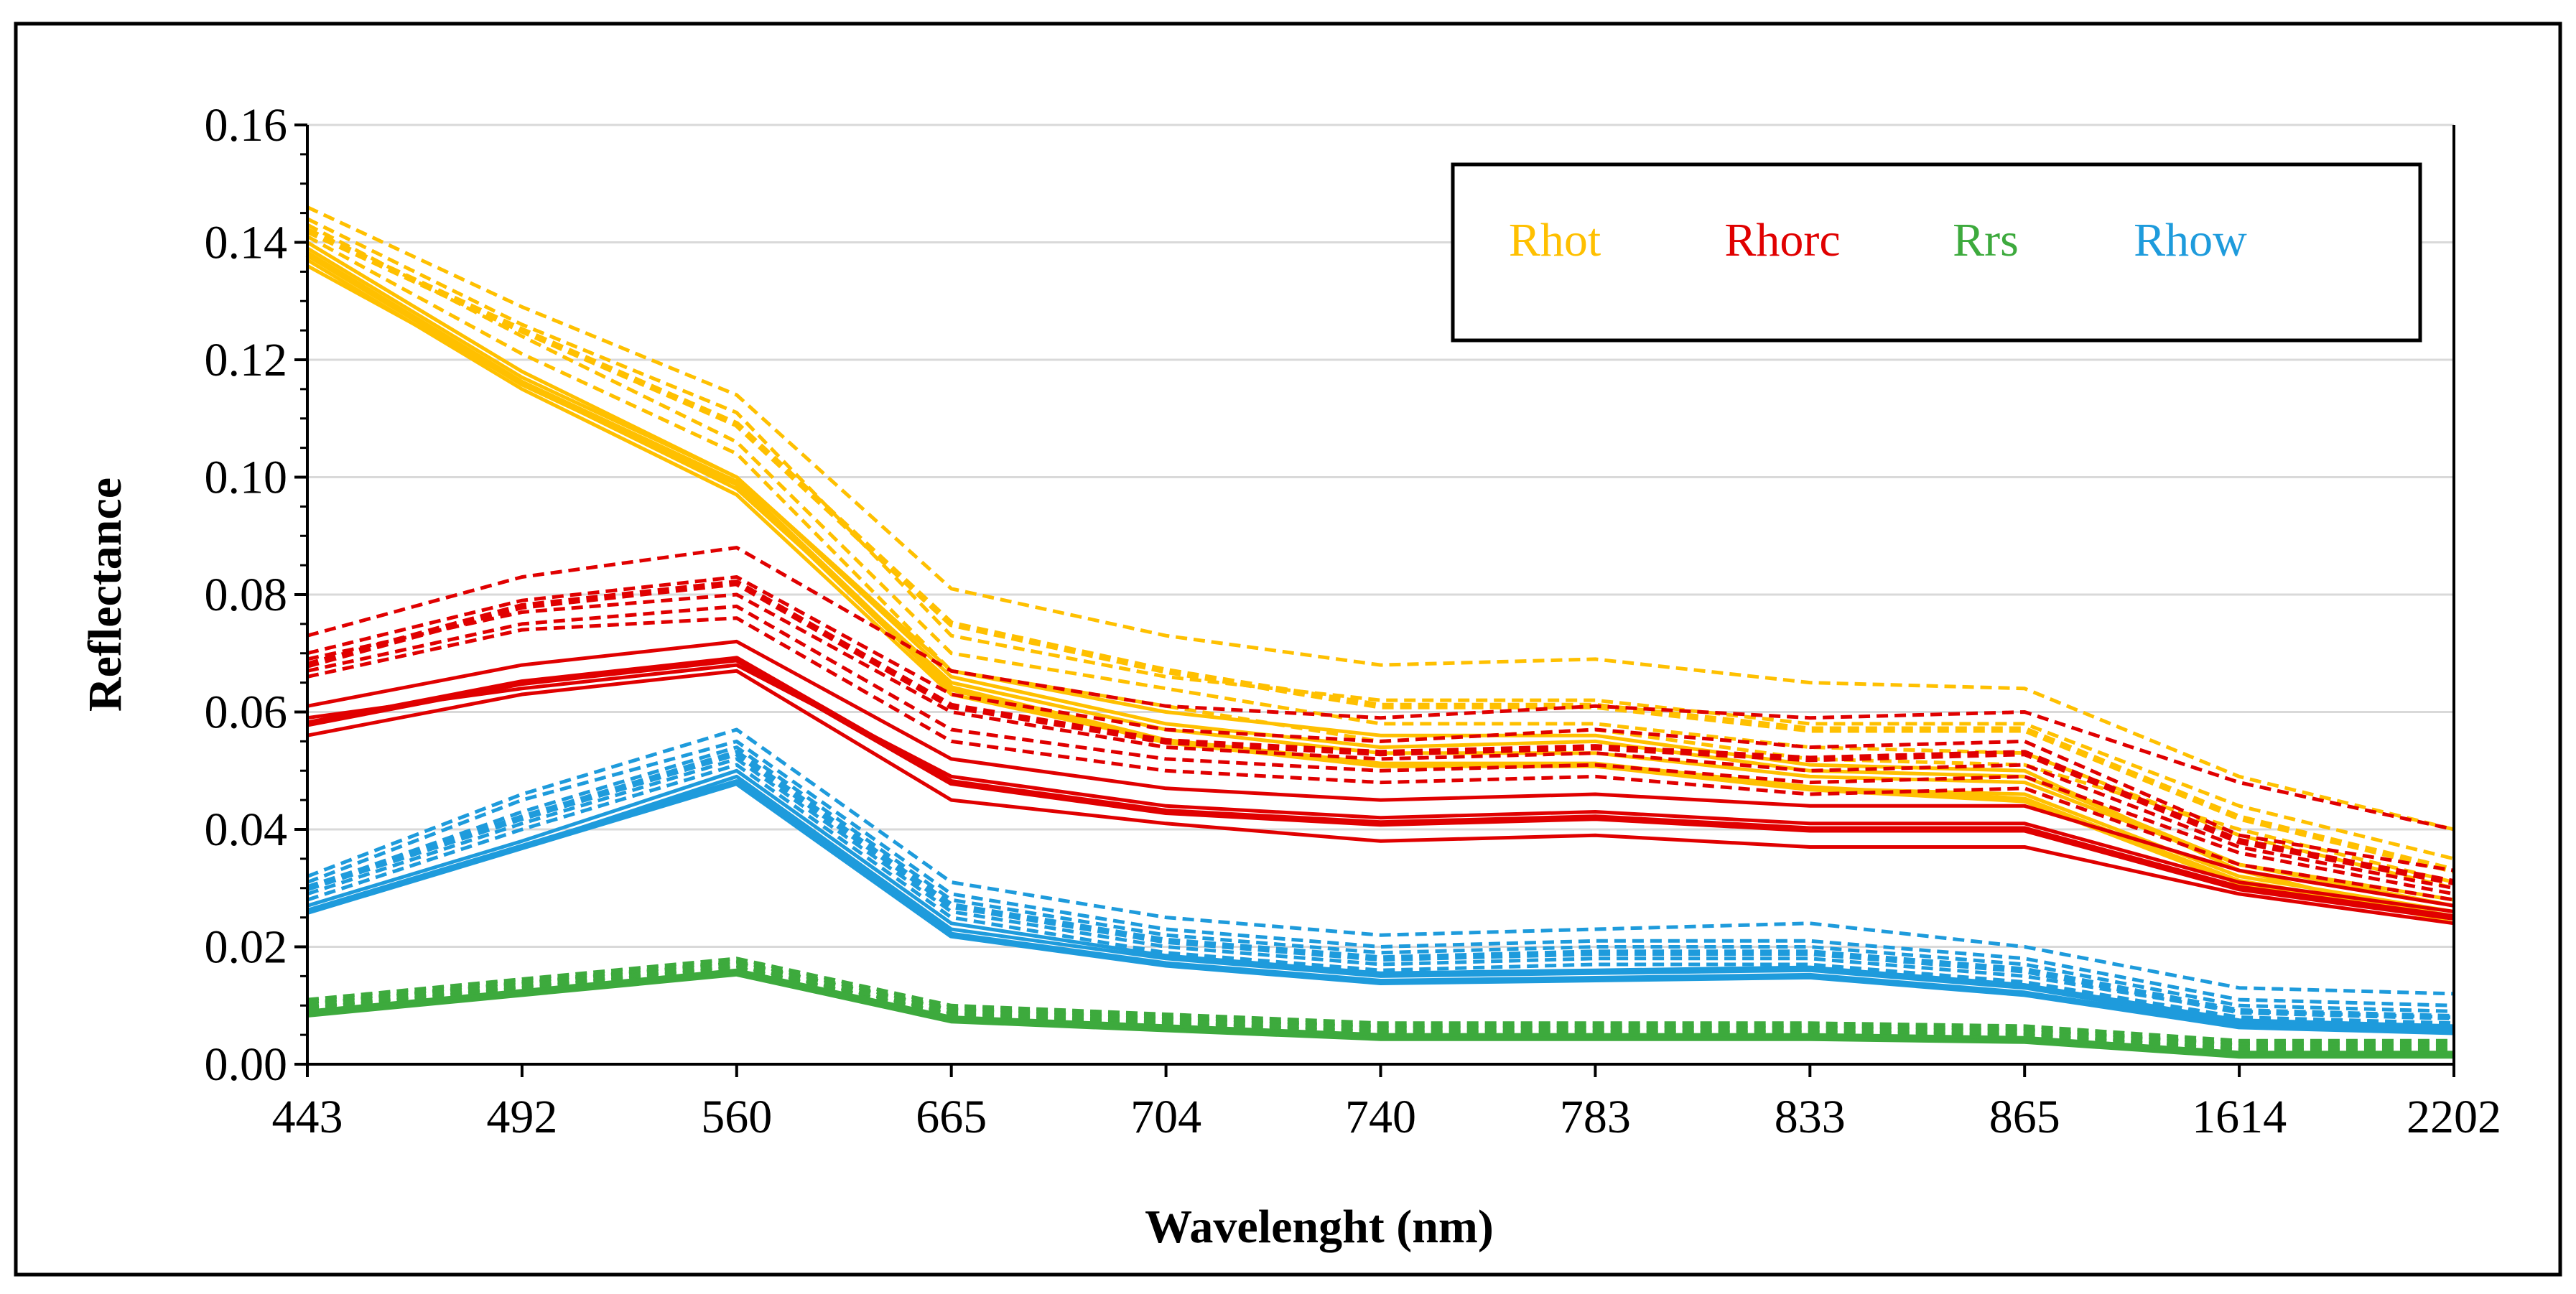 This screenshot has height=1294, width=2576. I want to click on y-tick-label: 0.06, so click(246, 712).